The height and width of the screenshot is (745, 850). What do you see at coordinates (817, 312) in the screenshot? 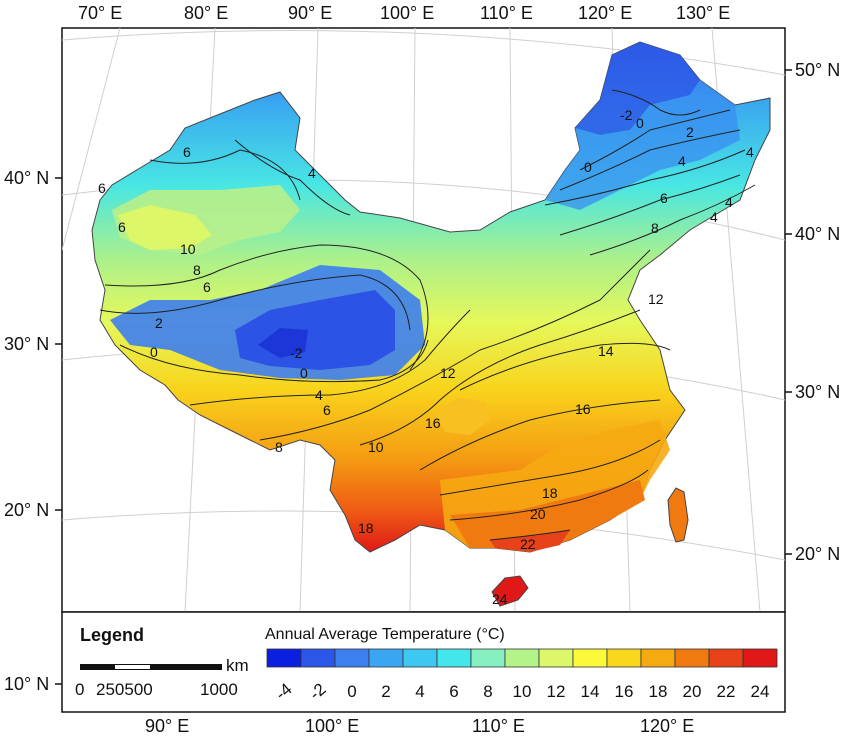
I see `right-latitude-labels: 50° N 40° N 30° N 20° N` at bounding box center [817, 312].